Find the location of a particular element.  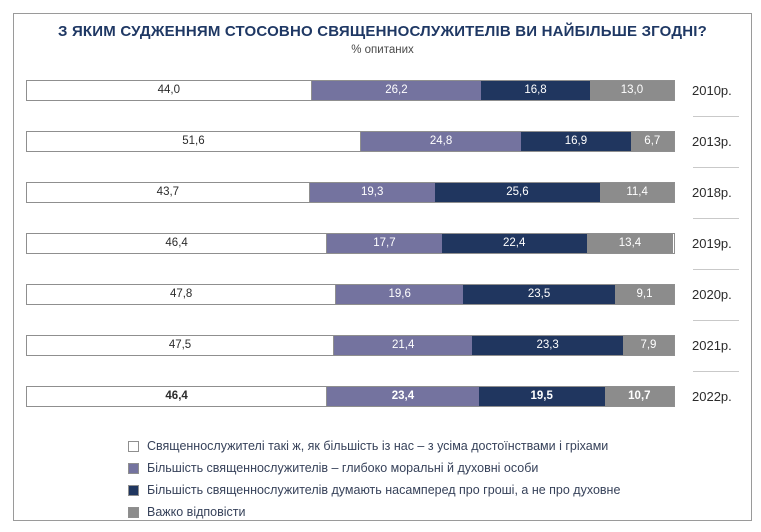

segment-value-label: 43,7 is located at coordinates (168, 191).